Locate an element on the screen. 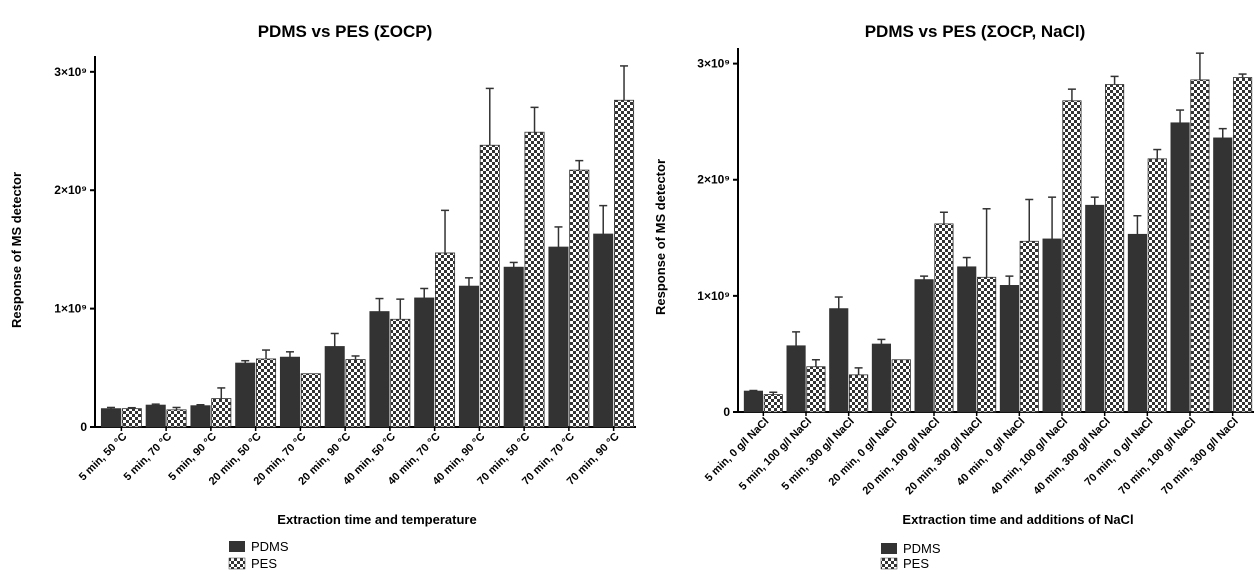 Image resolution: width=1258 pixels, height=574 pixels. chart-2-legend-swatch-pes is located at coordinates (889, 563).